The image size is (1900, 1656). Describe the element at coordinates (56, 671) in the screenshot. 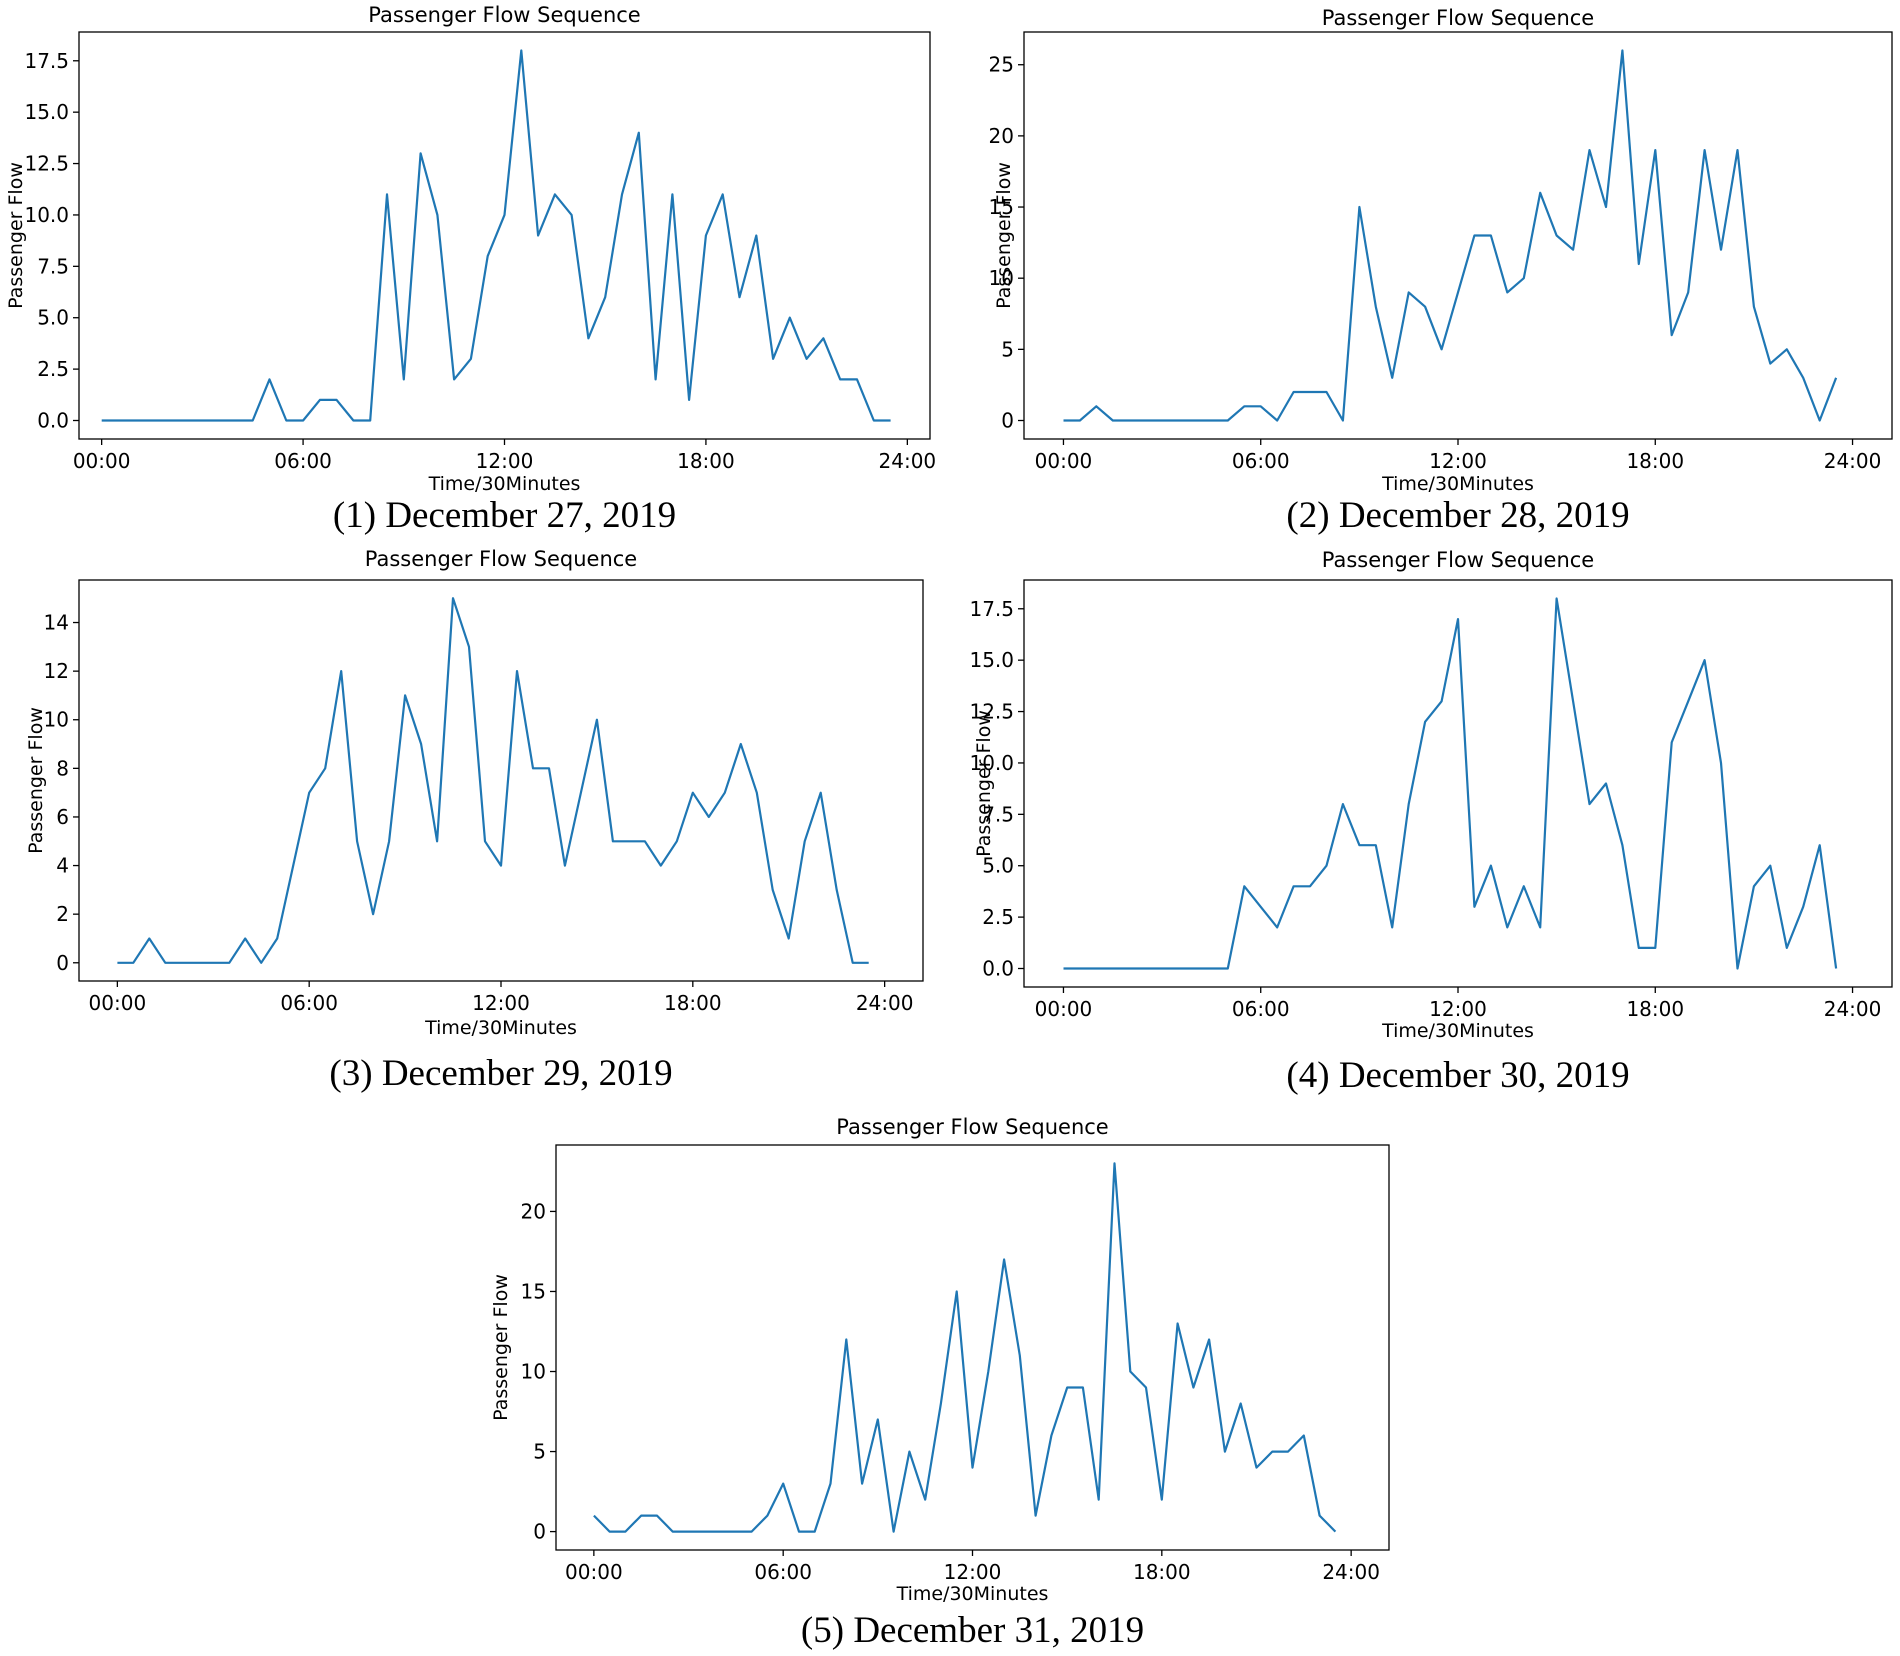

I see `y-tick-label: 12` at that location.